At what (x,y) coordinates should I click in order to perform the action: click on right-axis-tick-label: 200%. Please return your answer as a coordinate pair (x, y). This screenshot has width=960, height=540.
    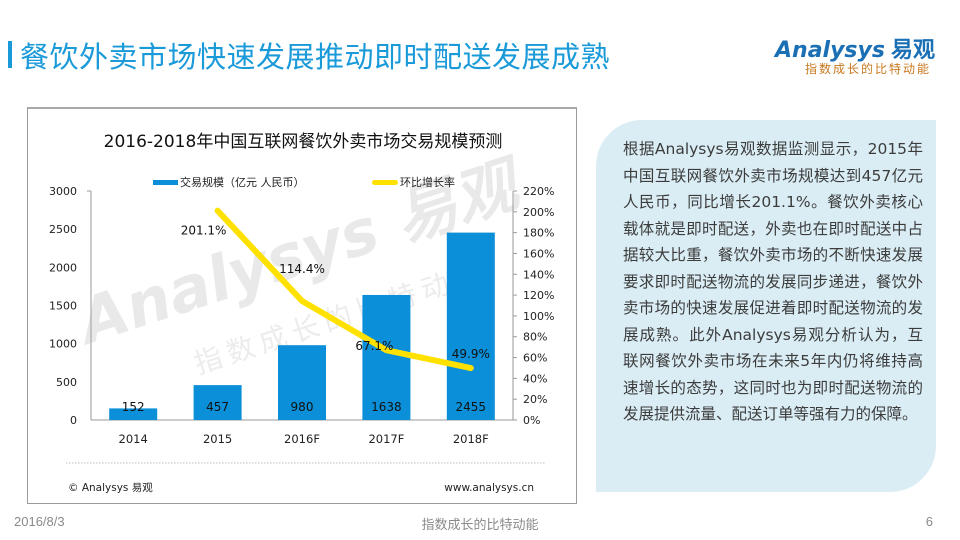
    Looking at the image, I should click on (538, 212).